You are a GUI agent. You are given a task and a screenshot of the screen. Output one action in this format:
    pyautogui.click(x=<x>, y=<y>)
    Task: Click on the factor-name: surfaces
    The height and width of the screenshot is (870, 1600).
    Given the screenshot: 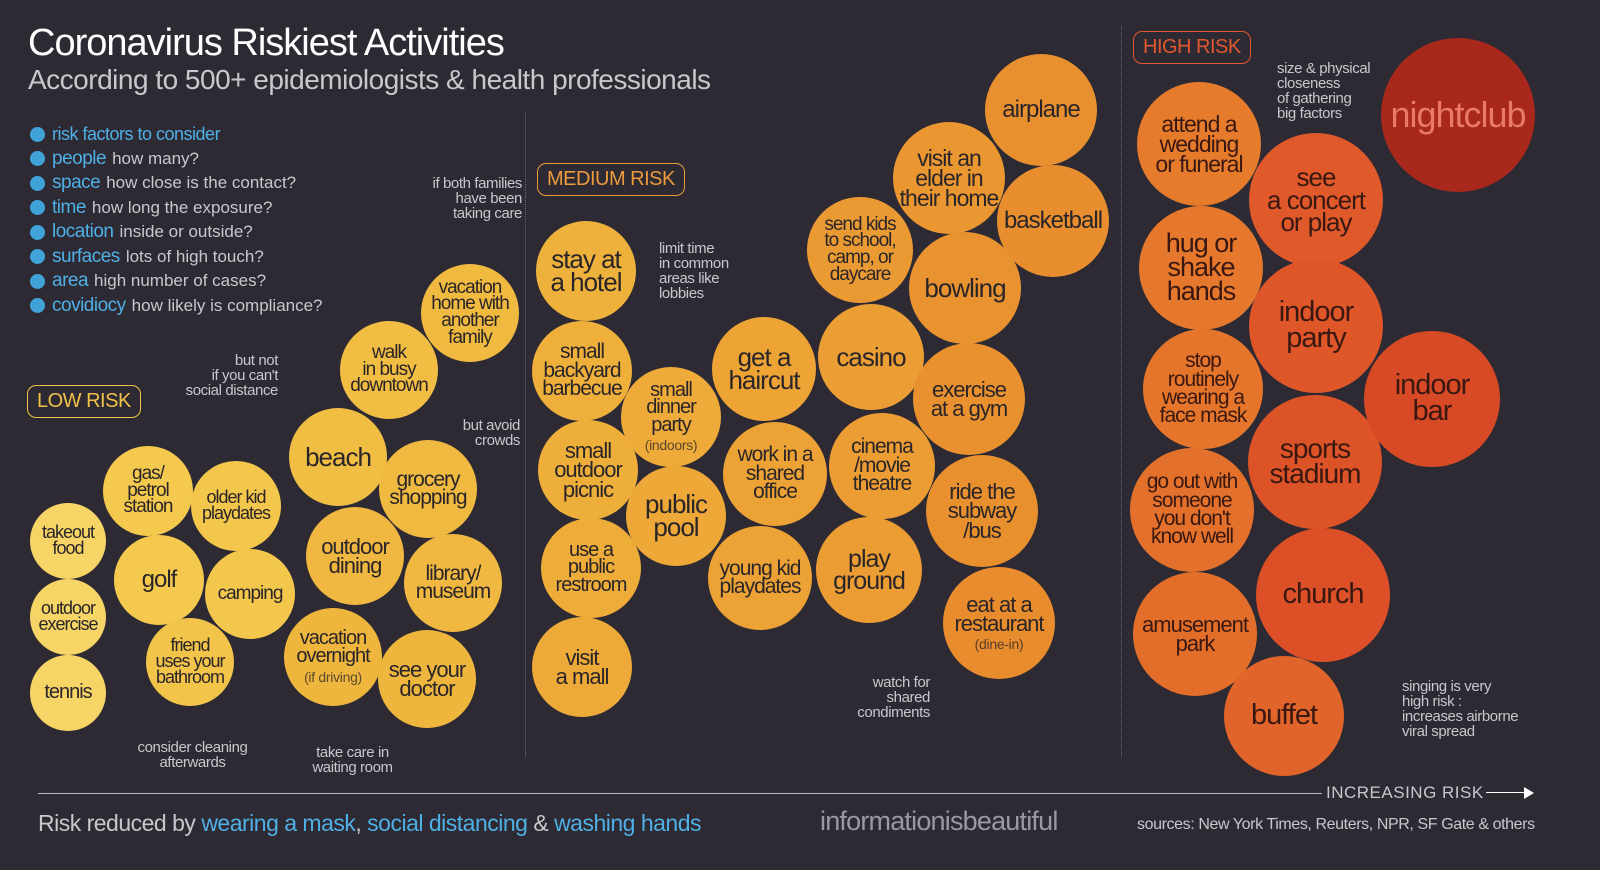 What is the action you would take?
    pyautogui.click(x=86, y=256)
    